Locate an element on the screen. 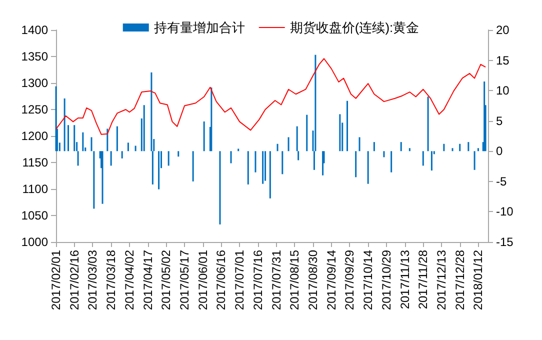 The height and width of the screenshot is (340, 542). y-tick-label: 1250 is located at coordinates (34, 109).